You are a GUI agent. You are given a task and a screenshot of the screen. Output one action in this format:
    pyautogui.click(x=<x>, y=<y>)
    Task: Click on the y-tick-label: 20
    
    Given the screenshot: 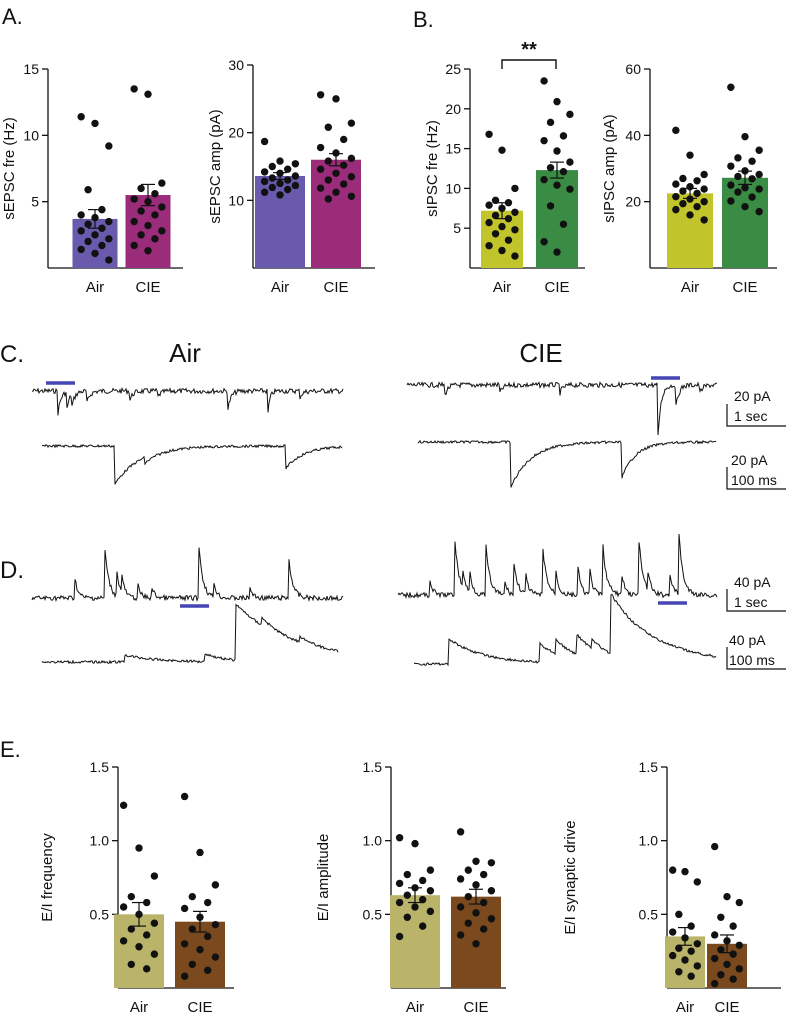 What is the action you would take?
    pyautogui.click(x=236, y=133)
    